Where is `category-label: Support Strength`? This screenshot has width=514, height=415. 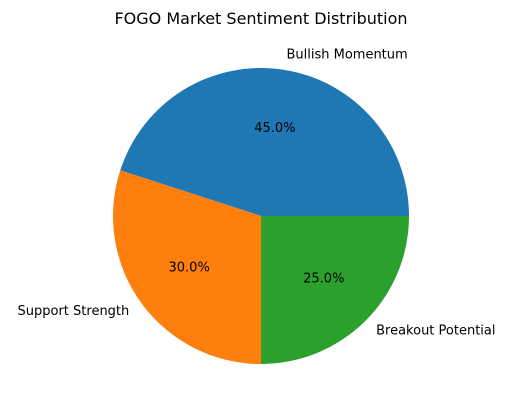 category-label: Support Strength is located at coordinates (74, 311).